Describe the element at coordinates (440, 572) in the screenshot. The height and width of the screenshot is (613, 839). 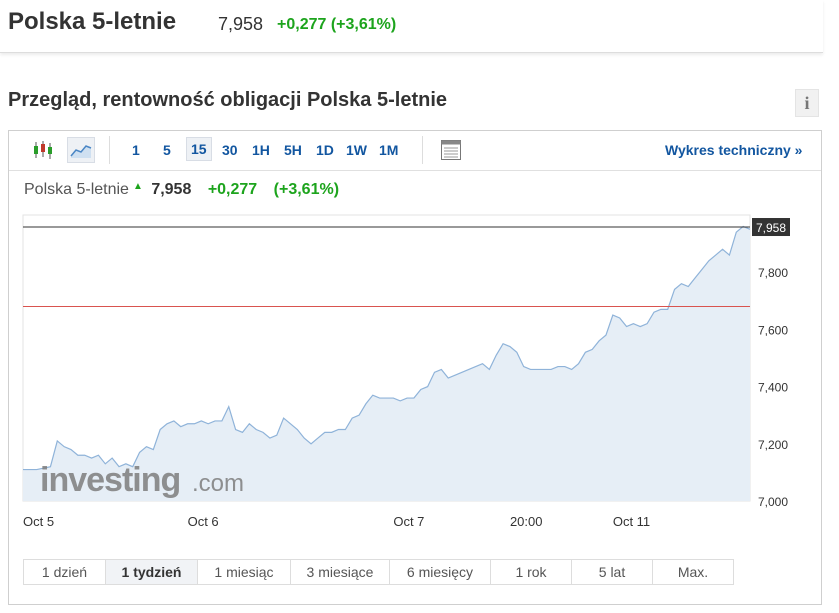
I see `range-6-months: 6 miesięcy` at that location.